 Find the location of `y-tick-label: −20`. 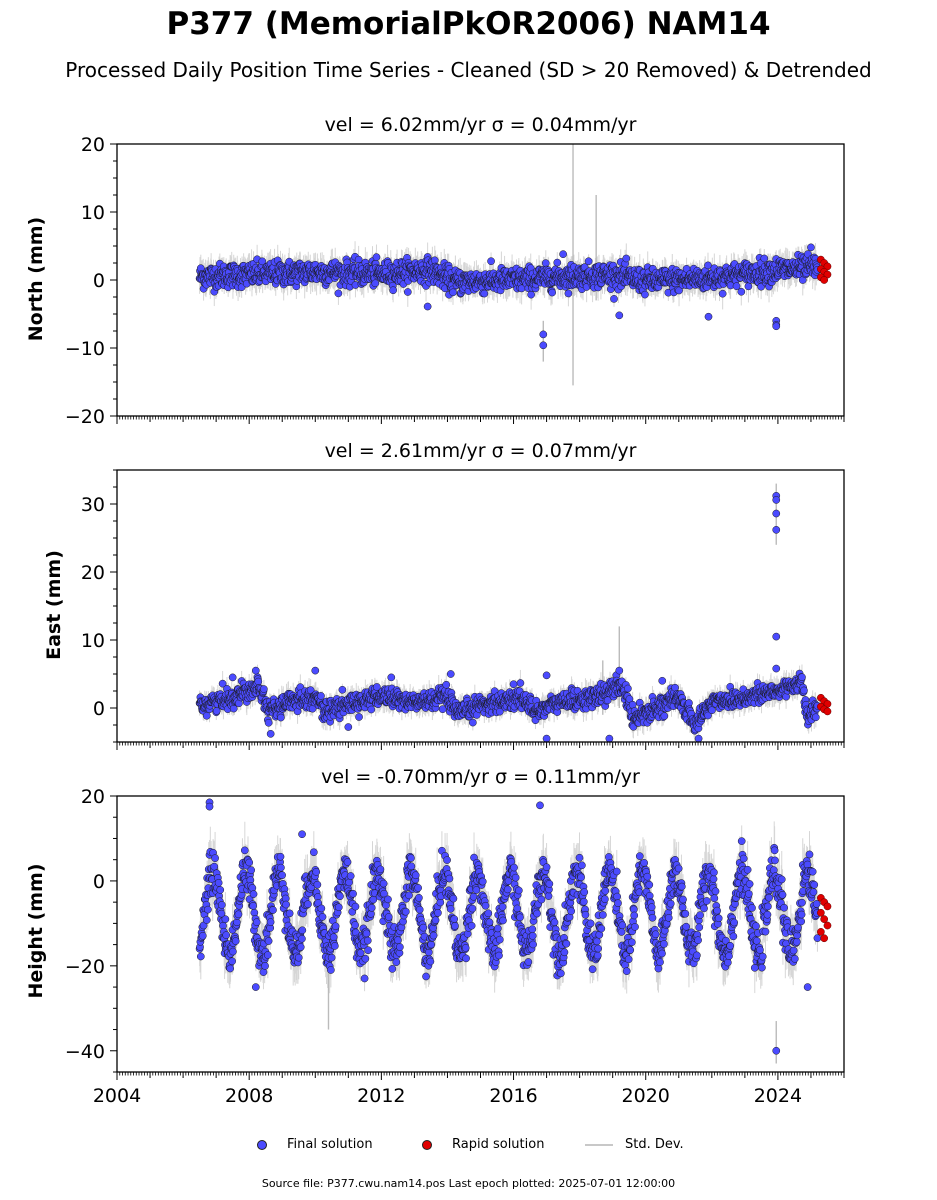

y-tick-label: −20 is located at coordinates (85, 417).